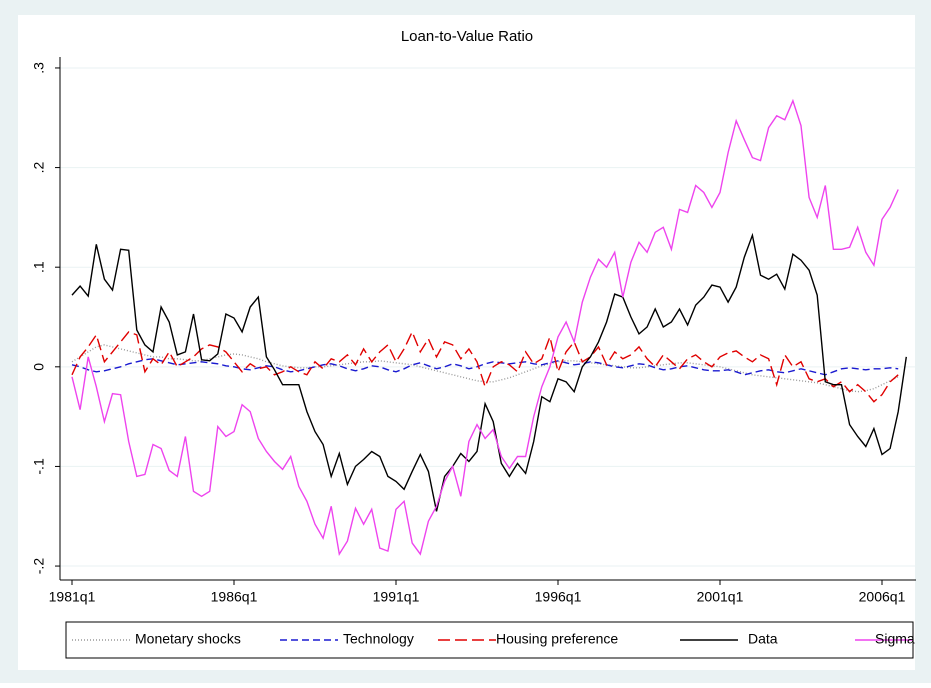  I want to click on y-tick-label: .1, so click(39, 267).